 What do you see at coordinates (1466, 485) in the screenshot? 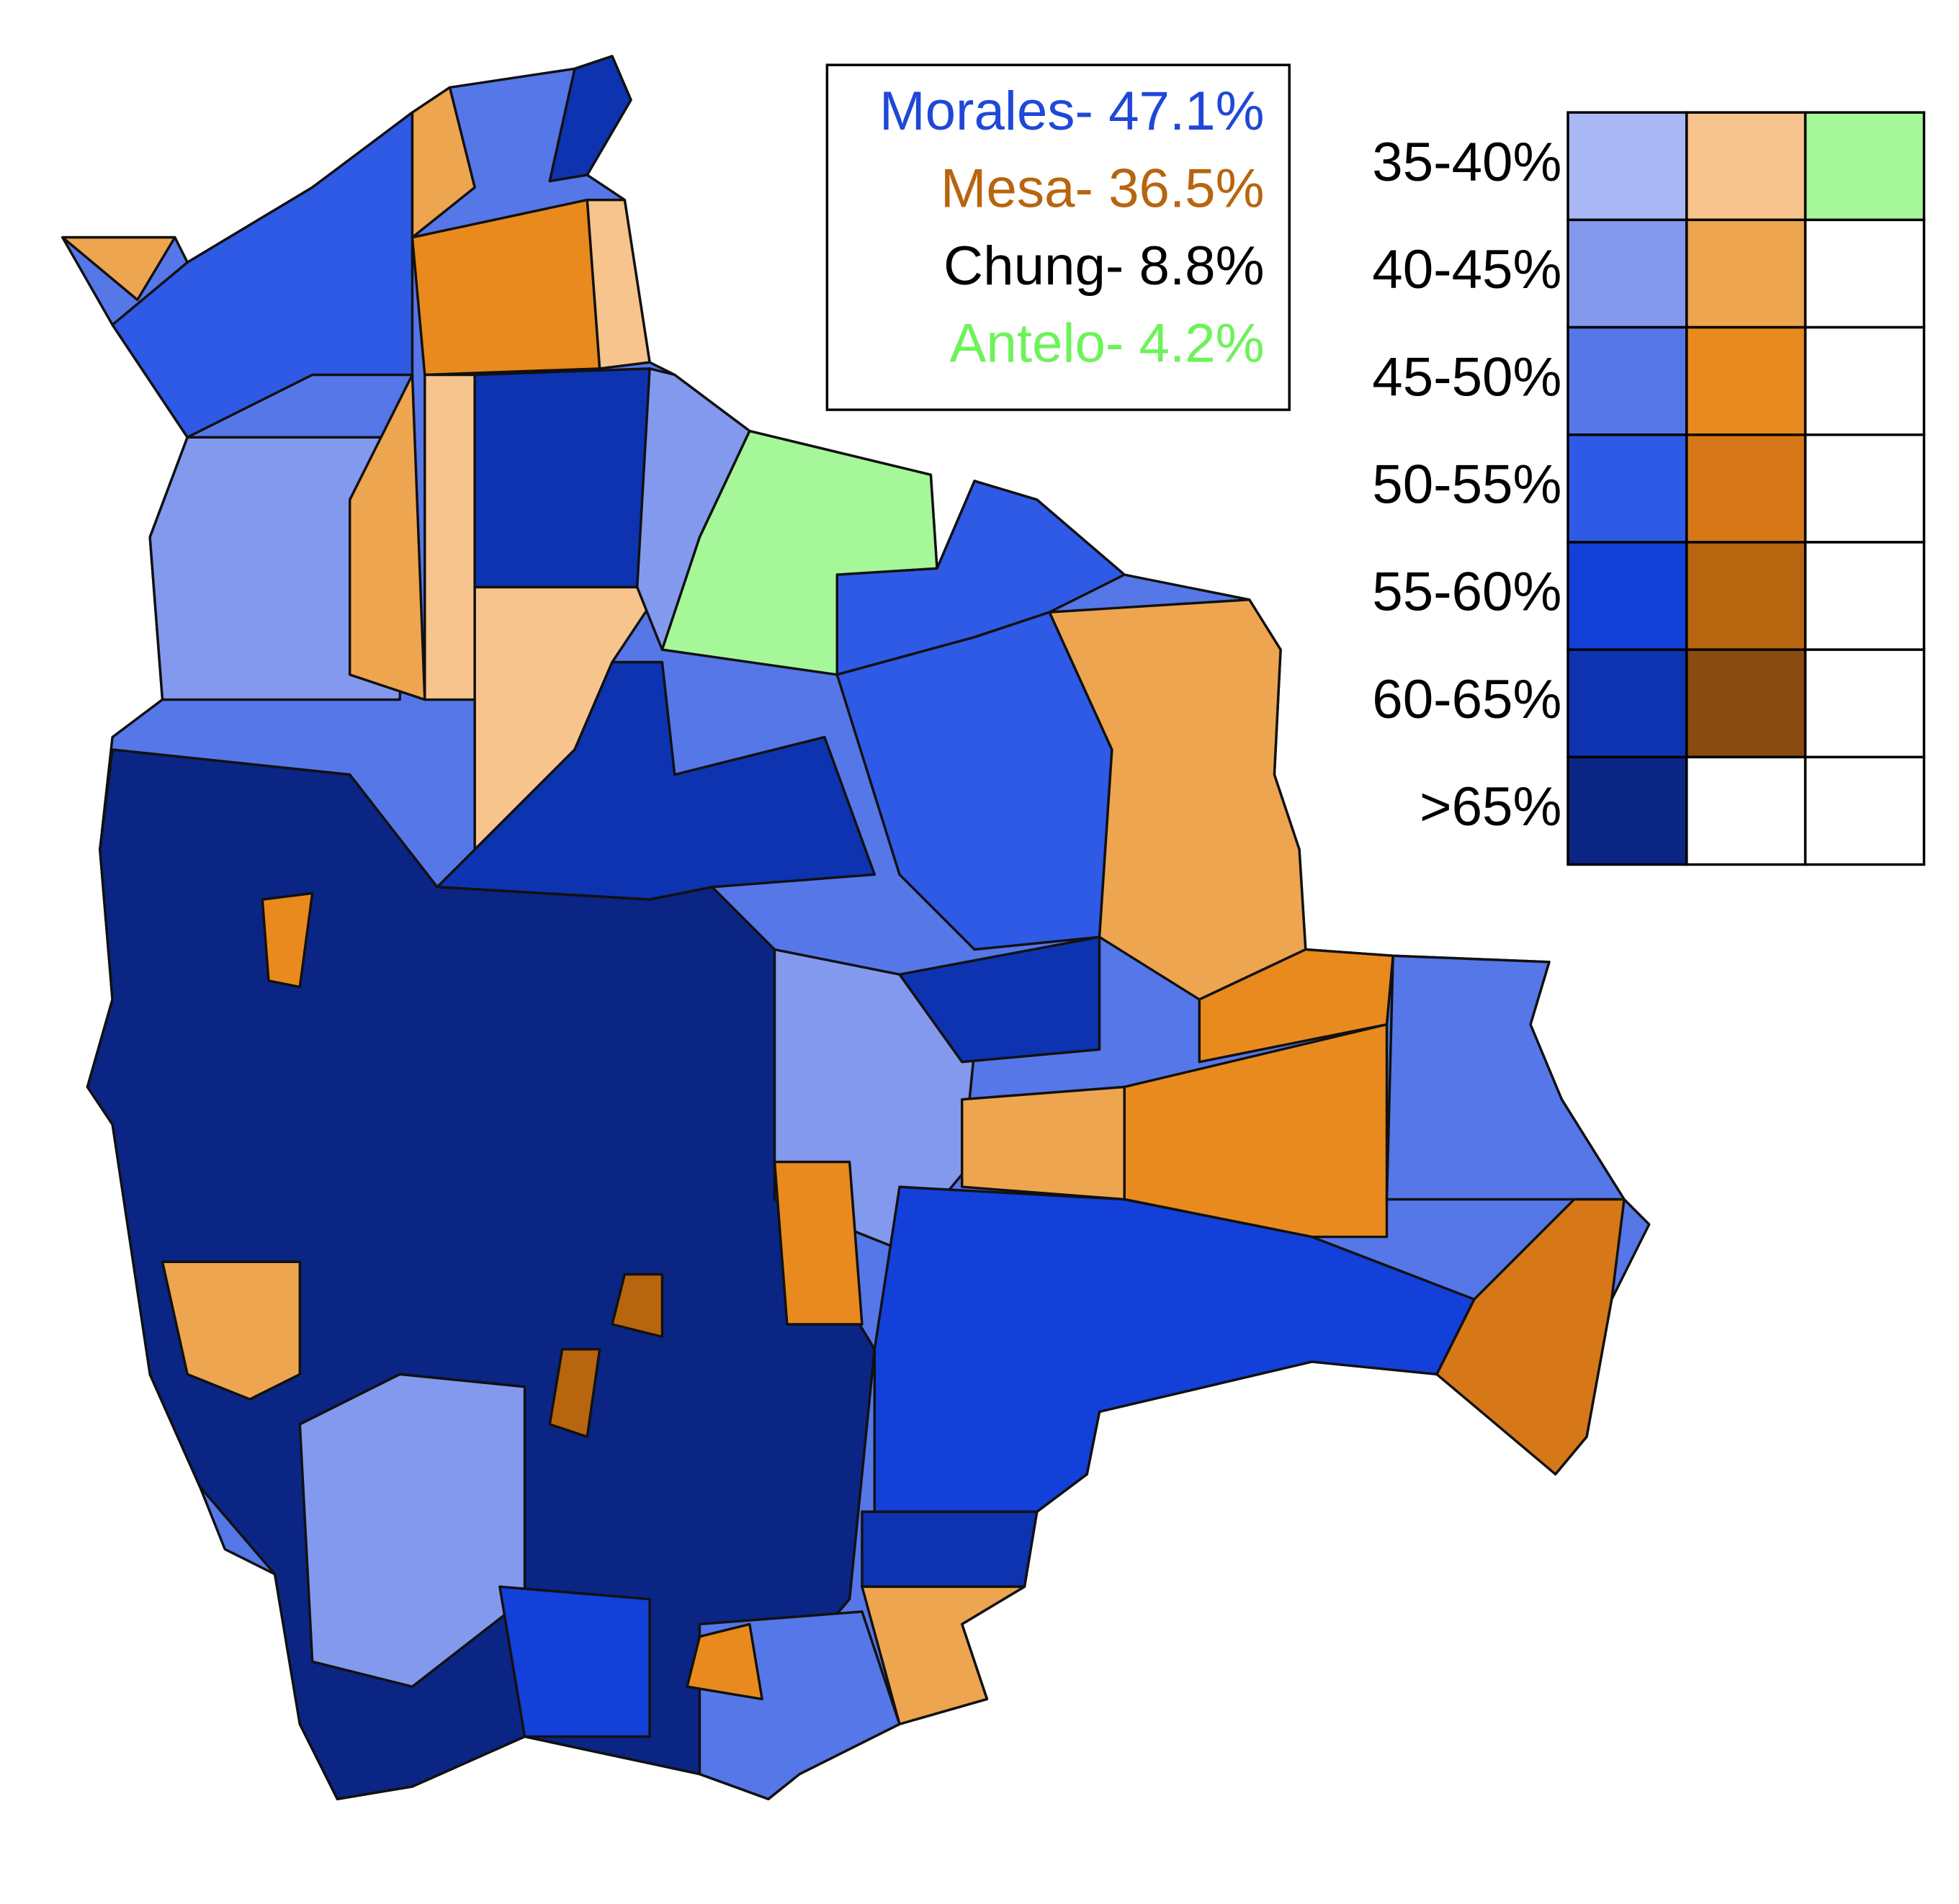
I see `legend-label: 50-55%` at bounding box center [1466, 485].